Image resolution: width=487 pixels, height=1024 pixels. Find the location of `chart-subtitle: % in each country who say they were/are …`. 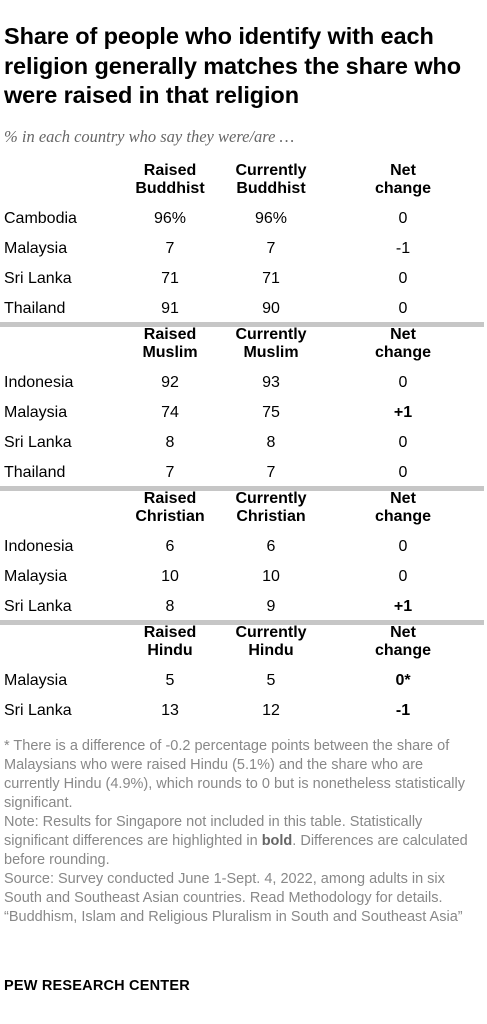

chart-subtitle: % in each country who say they were/are … is located at coordinates (149, 136).